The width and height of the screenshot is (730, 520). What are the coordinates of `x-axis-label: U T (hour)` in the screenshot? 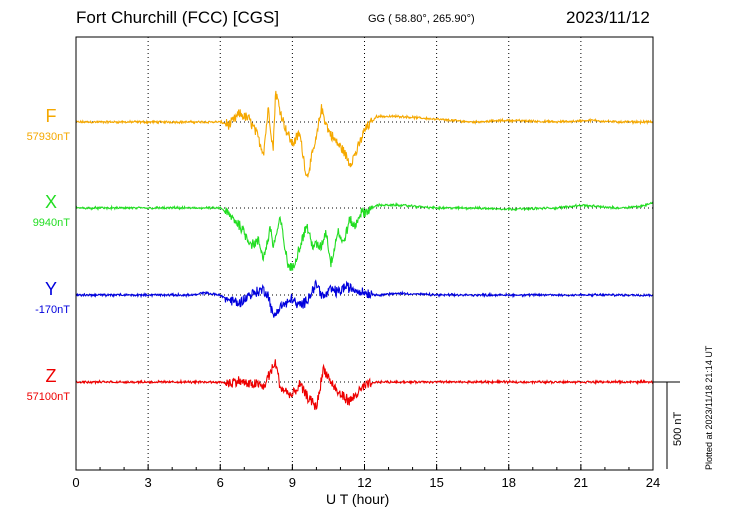 It's located at (358, 499).